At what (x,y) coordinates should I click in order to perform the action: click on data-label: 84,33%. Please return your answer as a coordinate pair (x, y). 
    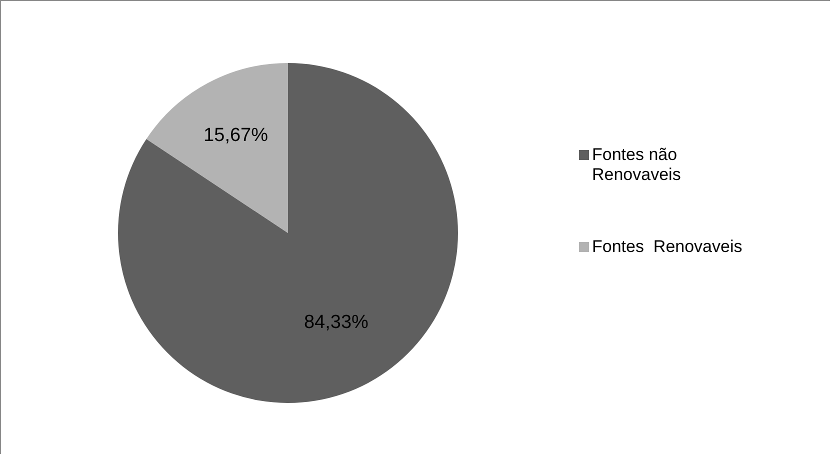
    Looking at the image, I should click on (336, 323).